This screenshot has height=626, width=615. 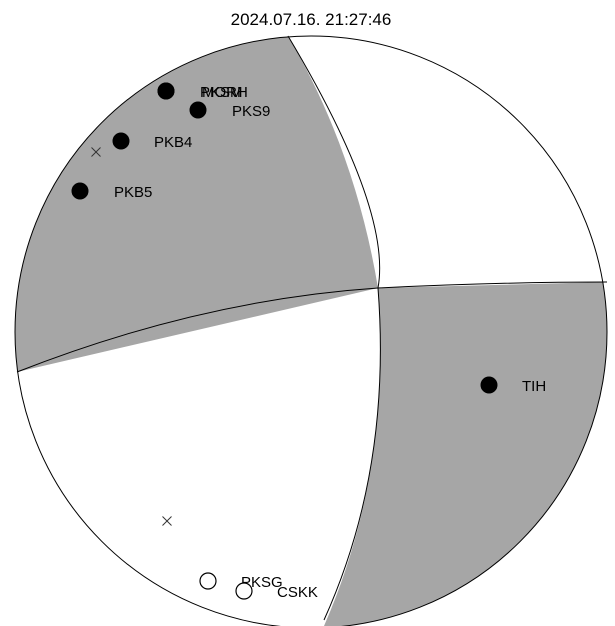 What do you see at coordinates (152, 141) in the screenshot?
I see `station-pkb4: PKB4` at bounding box center [152, 141].